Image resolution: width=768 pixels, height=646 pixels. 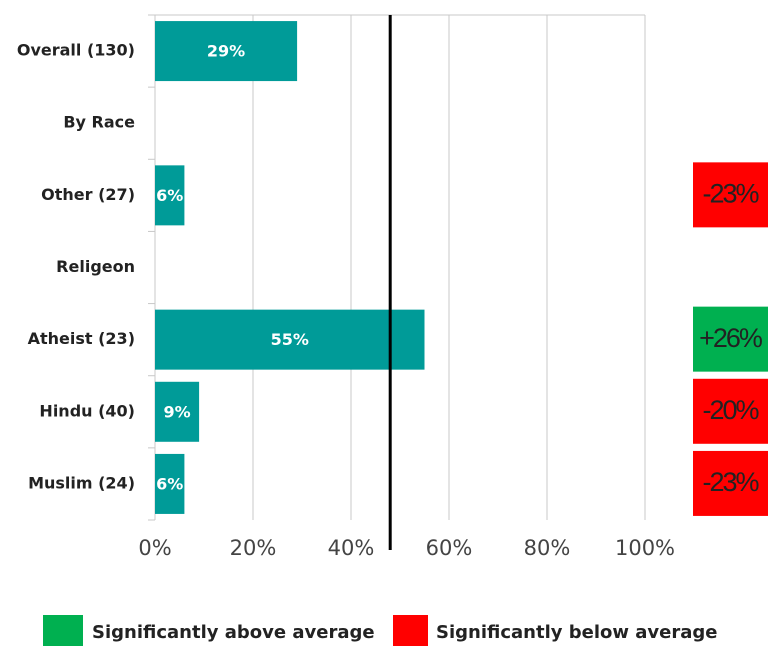 What do you see at coordinates (81, 482) in the screenshot?
I see `category-label: Muslim (24)` at bounding box center [81, 482].